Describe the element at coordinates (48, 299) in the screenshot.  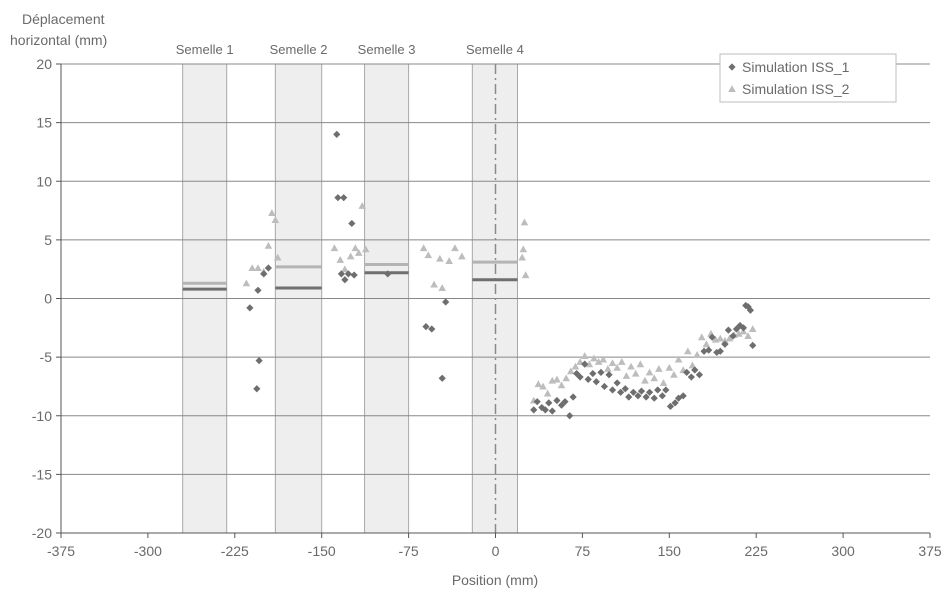
I see `y-tick-label: 0` at that location.